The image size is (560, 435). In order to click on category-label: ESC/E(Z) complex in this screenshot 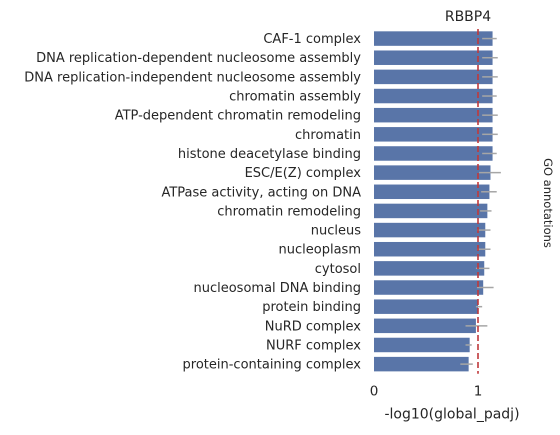, I will do `click(303, 173)`.